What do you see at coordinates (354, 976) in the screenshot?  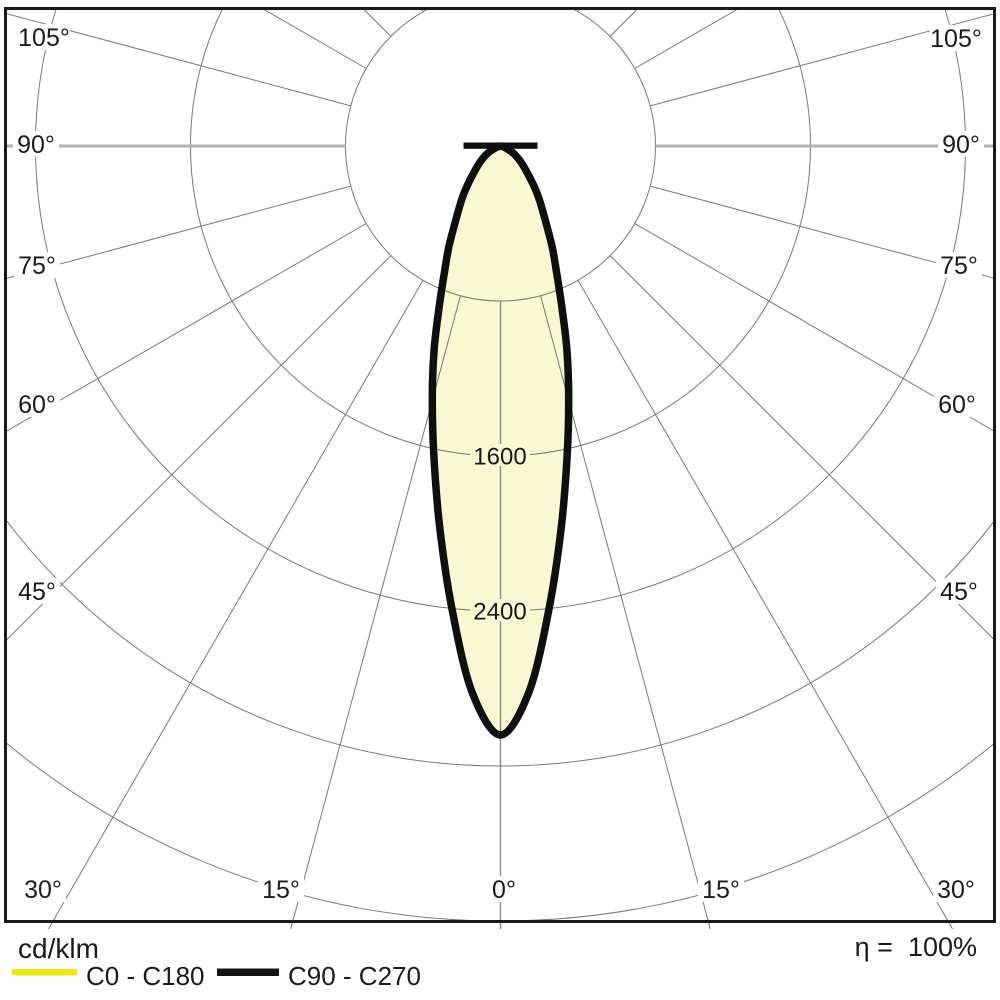 I see `legend-label-c90-c270: C90 - C270` at bounding box center [354, 976].